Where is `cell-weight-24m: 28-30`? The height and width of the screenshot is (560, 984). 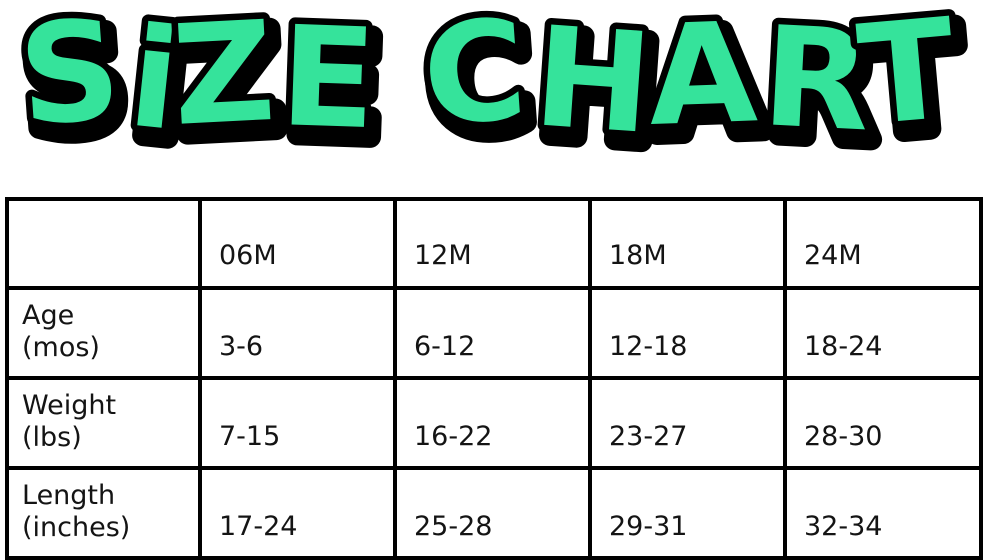
cell-weight-24m: 28-30 is located at coordinates (883, 423).